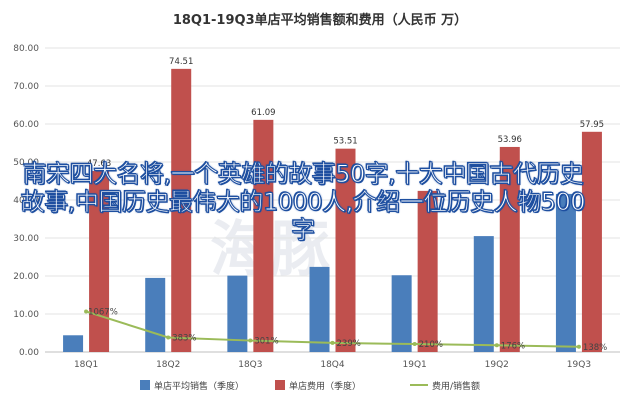  What do you see at coordinates (510, 140) in the screenshot?
I see `bar-cost-label: 53.96` at bounding box center [510, 140].